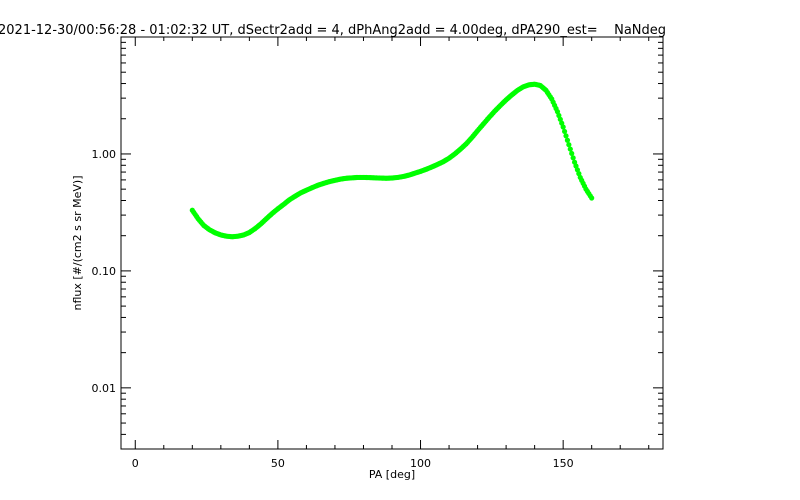 Image resolution: width=800 pixels, height=500 pixels. What do you see at coordinates (104, 388) in the screenshot?
I see `y-tick-label: 0.01` at bounding box center [104, 388].